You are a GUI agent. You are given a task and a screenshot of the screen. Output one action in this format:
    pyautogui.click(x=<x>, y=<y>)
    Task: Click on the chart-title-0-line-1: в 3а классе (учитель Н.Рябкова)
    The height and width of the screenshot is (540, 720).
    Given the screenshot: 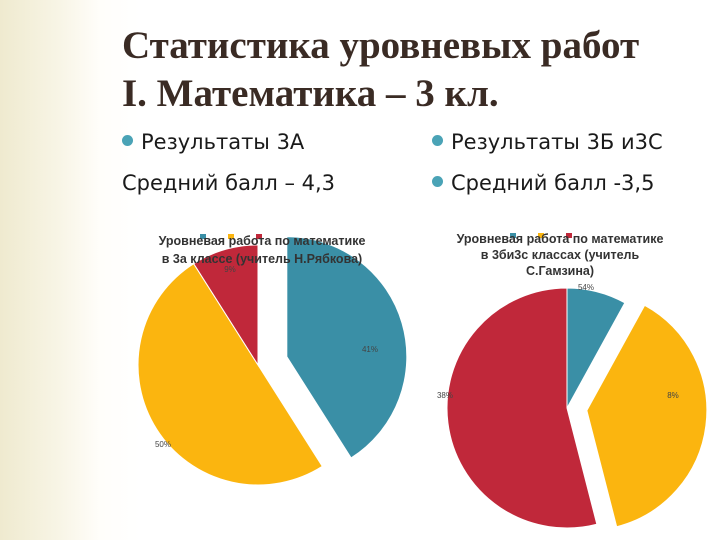 What is the action you would take?
    pyautogui.click(x=262, y=259)
    